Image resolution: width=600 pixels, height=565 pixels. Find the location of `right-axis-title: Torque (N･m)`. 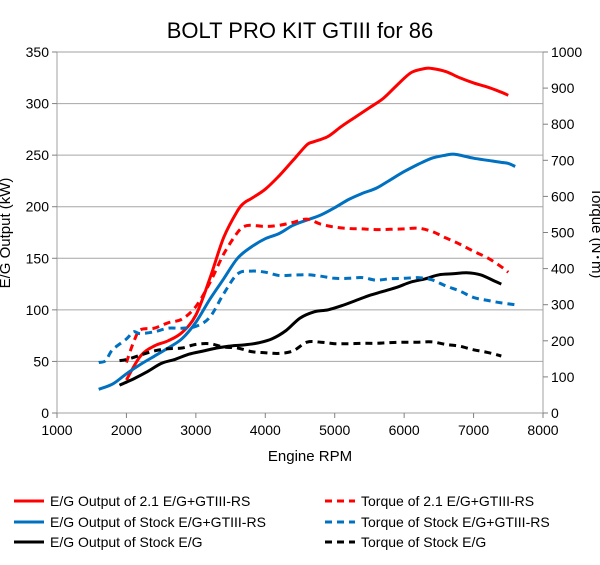

right-axis-title: Torque (N･m) is located at coordinates (594, 233).